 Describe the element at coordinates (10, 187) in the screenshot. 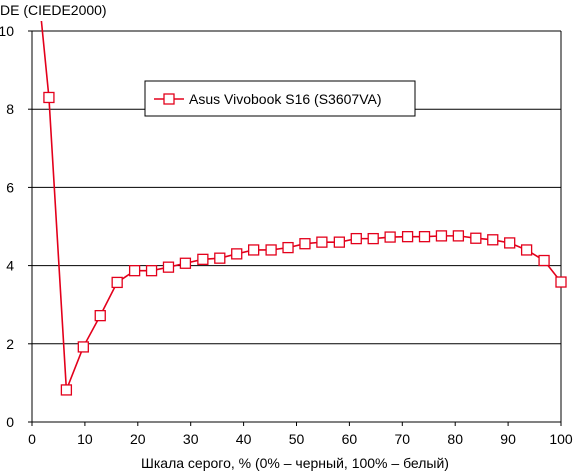

I see `y-tick-label-3: 6` at that location.